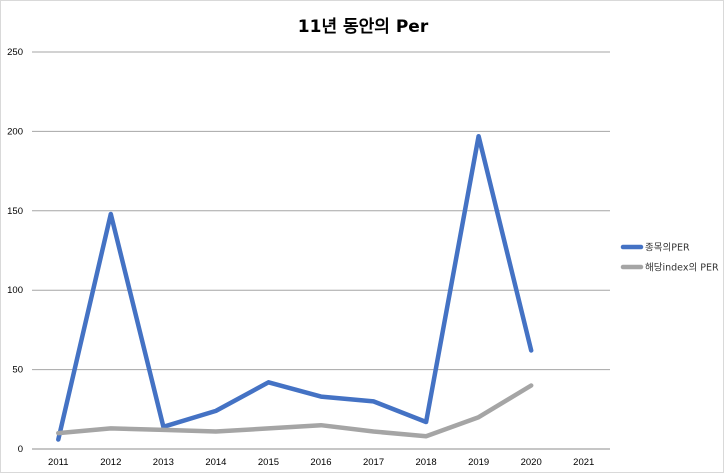 The width and height of the screenshot is (724, 473). What do you see at coordinates (20, 449) in the screenshot?
I see `y-tick-label: 0` at bounding box center [20, 449].